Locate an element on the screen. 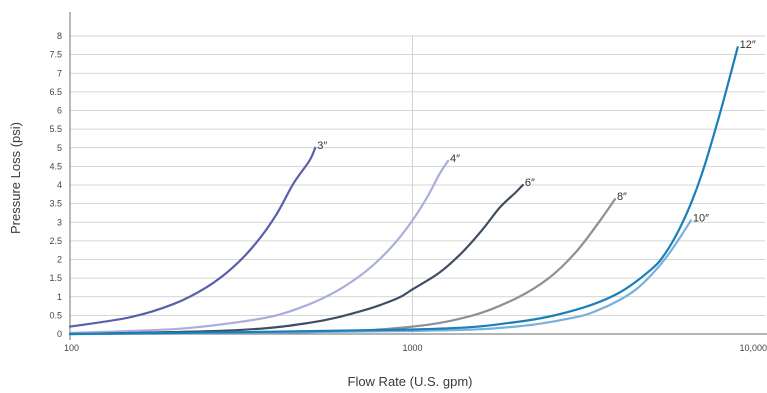 The image size is (767, 393). y-axis-title: Pressure Loss (psi) is located at coordinates (15, 178).